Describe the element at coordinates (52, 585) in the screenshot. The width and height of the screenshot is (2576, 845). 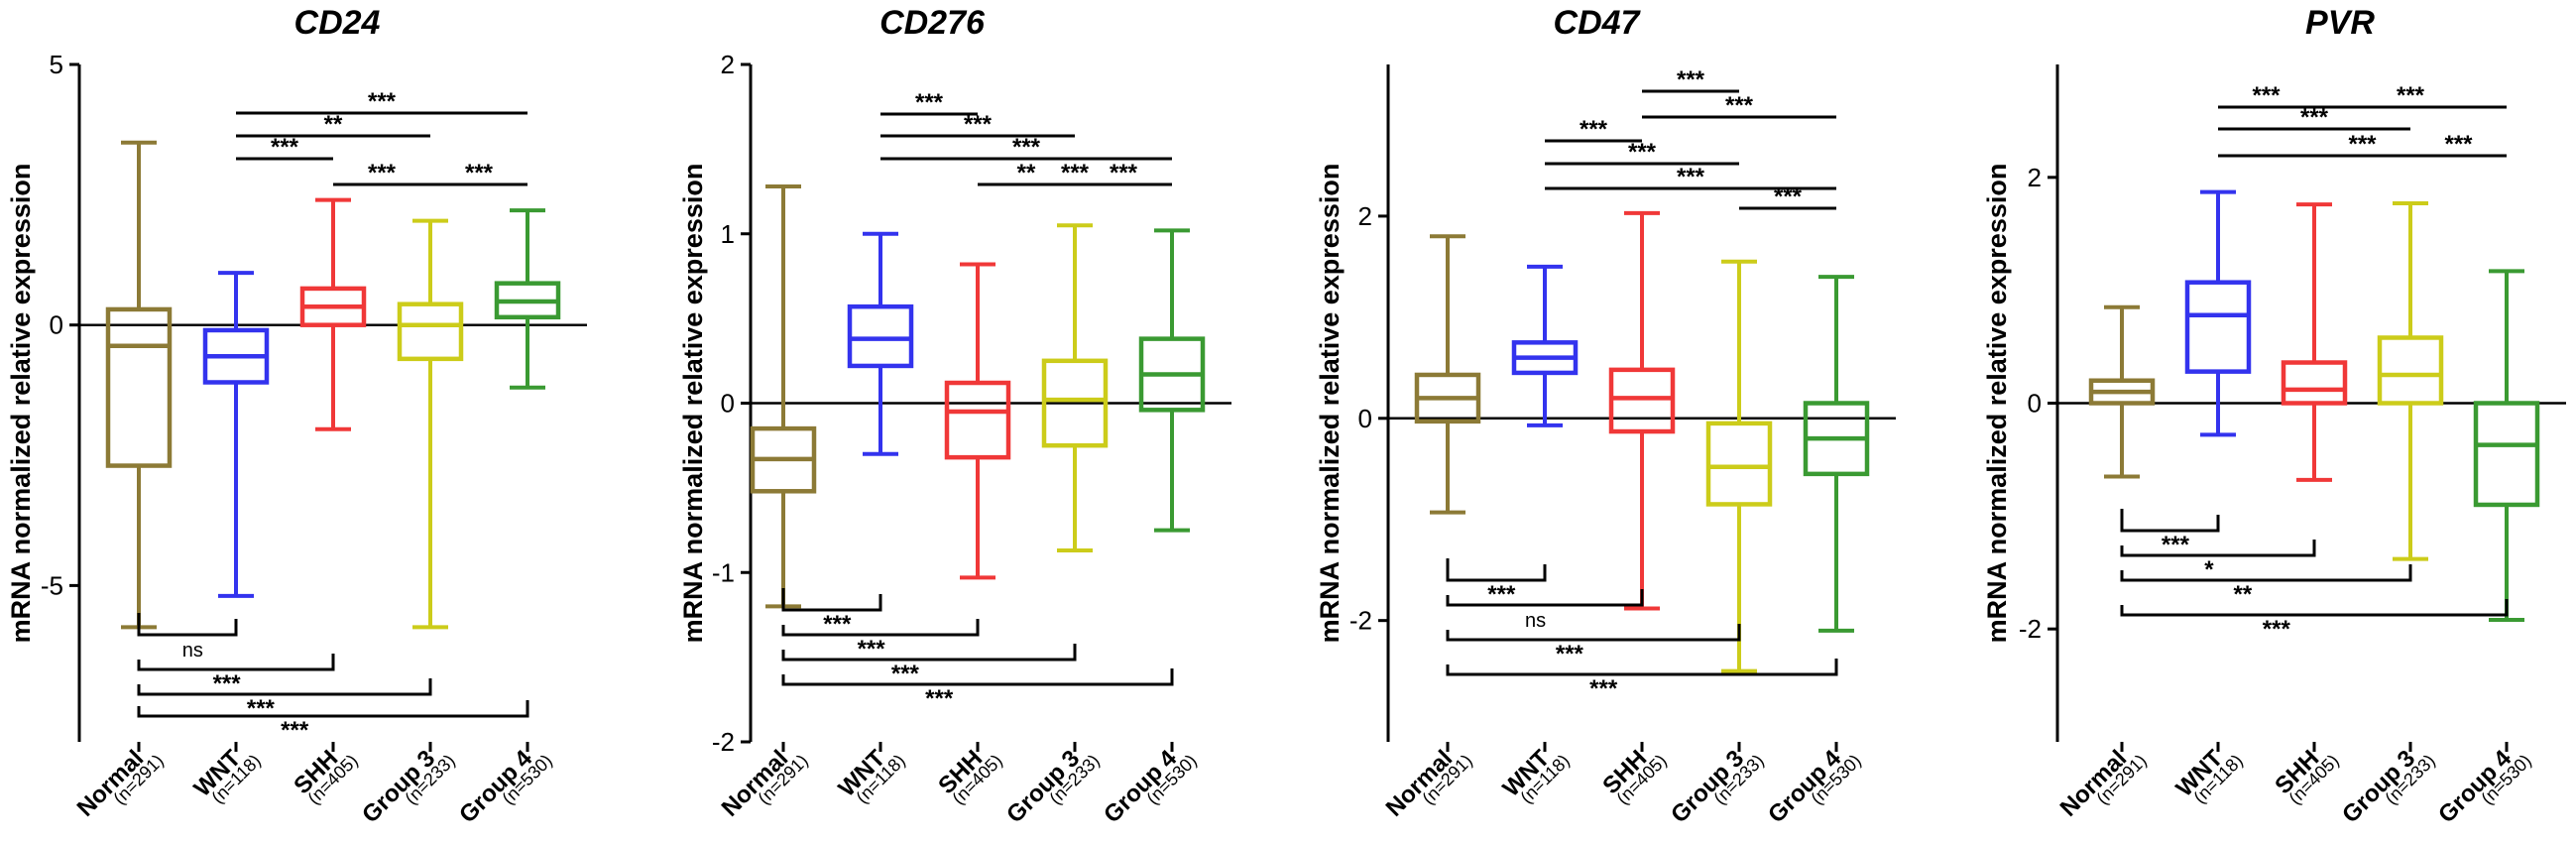
I see `y-tick-label: -5` at that location.